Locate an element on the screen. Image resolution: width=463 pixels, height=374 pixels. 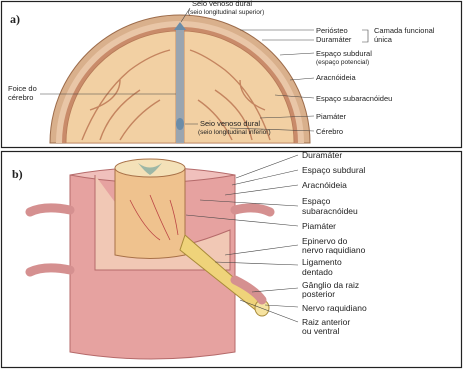
panel-label: a) is located at coordinates (15, 19).